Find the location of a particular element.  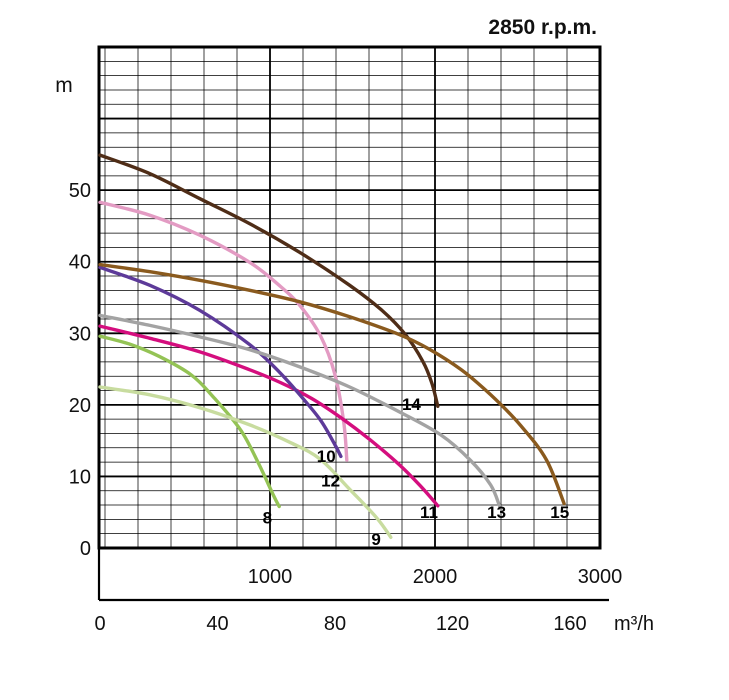

curve-8-label: 8 is located at coordinates (267, 518).